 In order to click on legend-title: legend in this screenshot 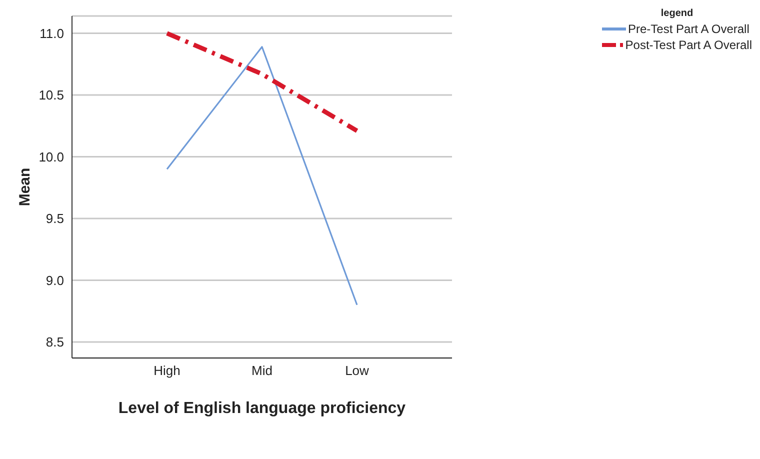, I will do `click(677, 13)`.